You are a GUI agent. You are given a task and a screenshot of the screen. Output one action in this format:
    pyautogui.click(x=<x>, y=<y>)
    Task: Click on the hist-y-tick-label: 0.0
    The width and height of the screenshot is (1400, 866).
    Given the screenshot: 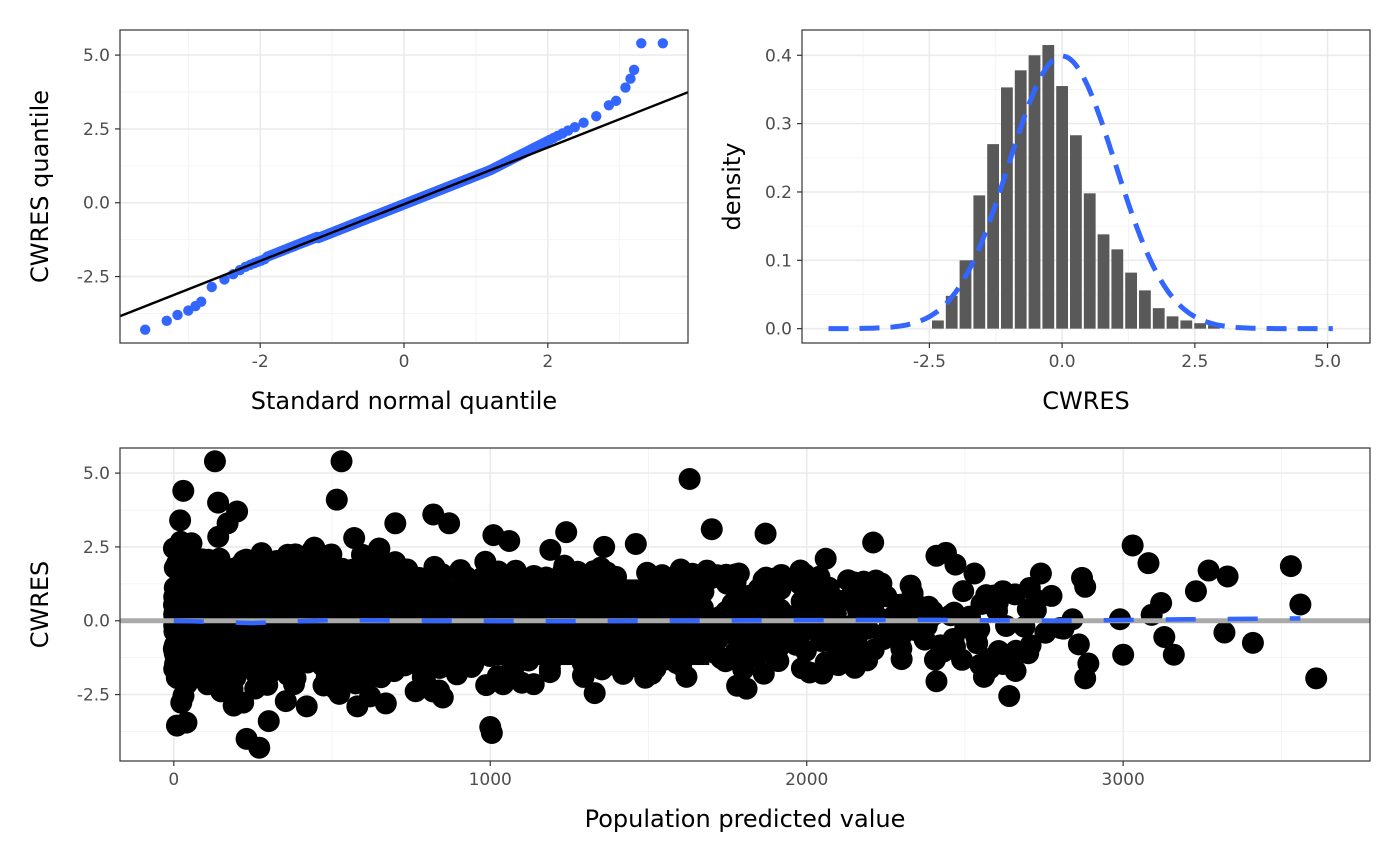 What is the action you would take?
    pyautogui.click(x=778, y=330)
    